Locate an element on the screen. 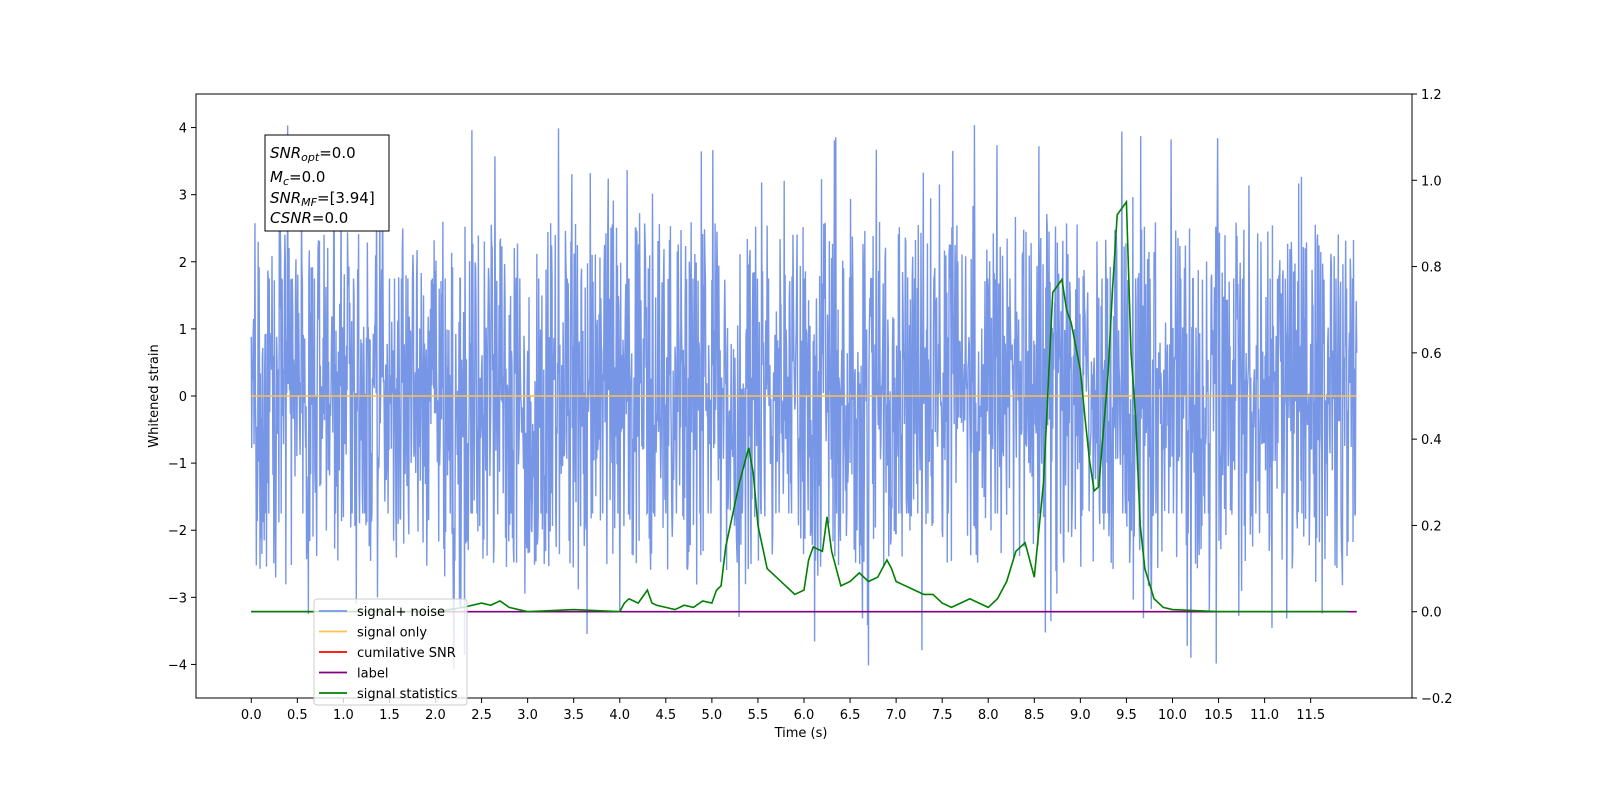 This screenshot has height=800, width=1600. x-tick-label: 9.5 is located at coordinates (1126, 715).